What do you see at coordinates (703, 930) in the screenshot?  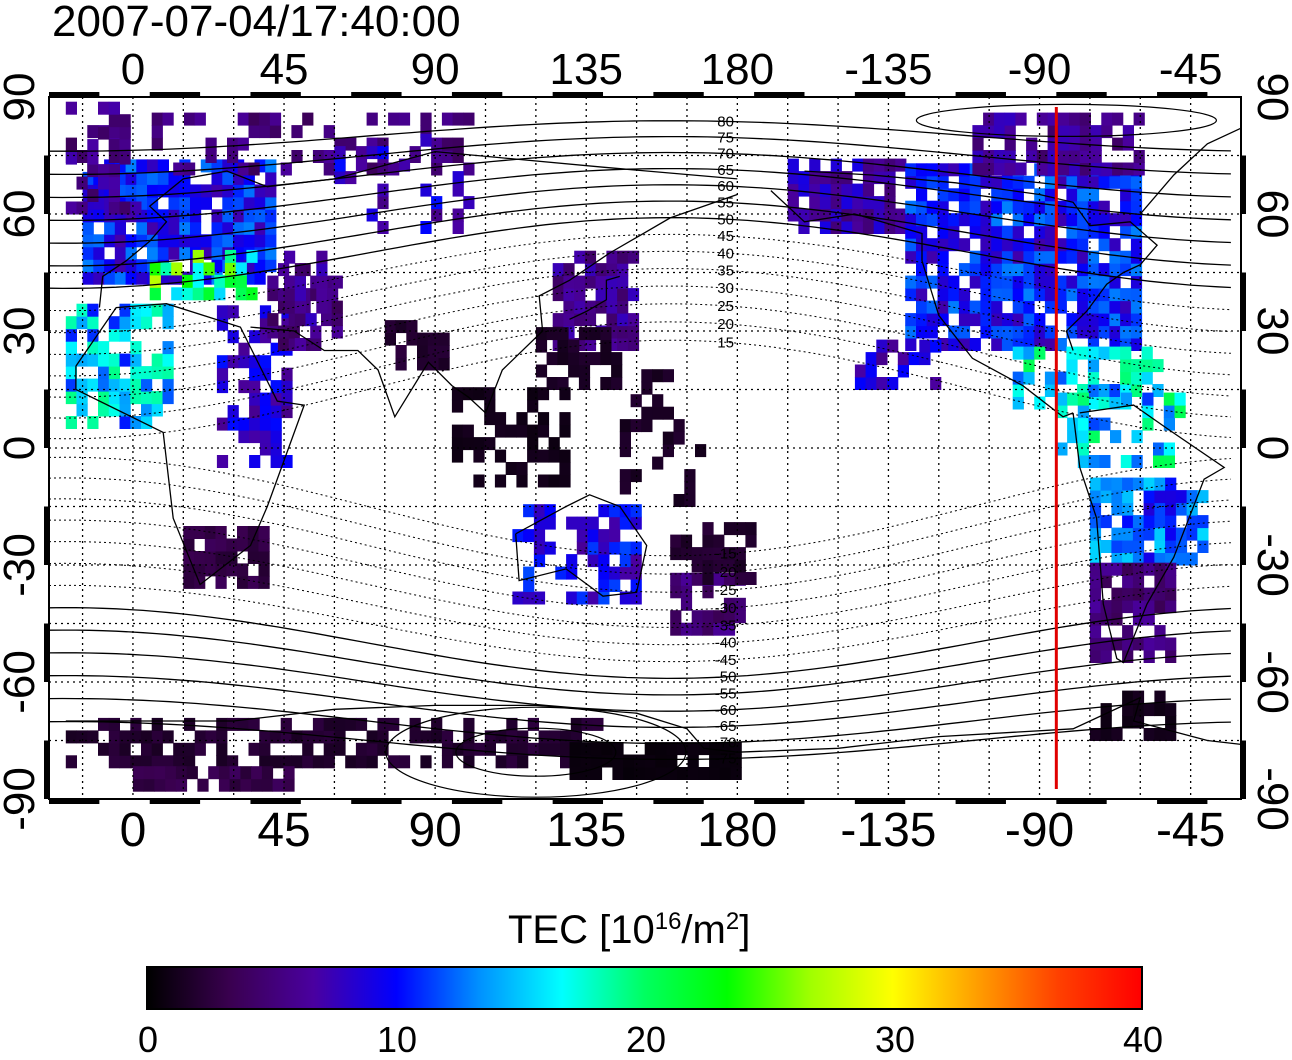 I see `colorbar-title-unit: /m` at bounding box center [703, 930].